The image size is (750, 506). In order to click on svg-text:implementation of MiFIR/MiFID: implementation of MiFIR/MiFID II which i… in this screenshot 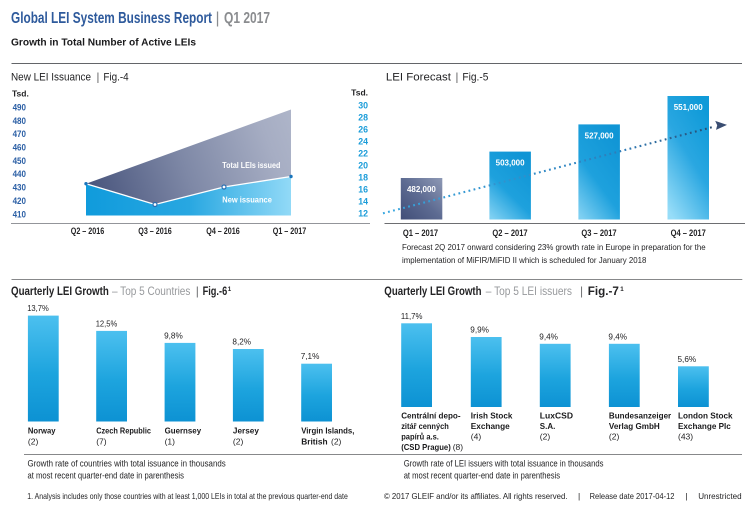, I will do `click(524, 260)`.